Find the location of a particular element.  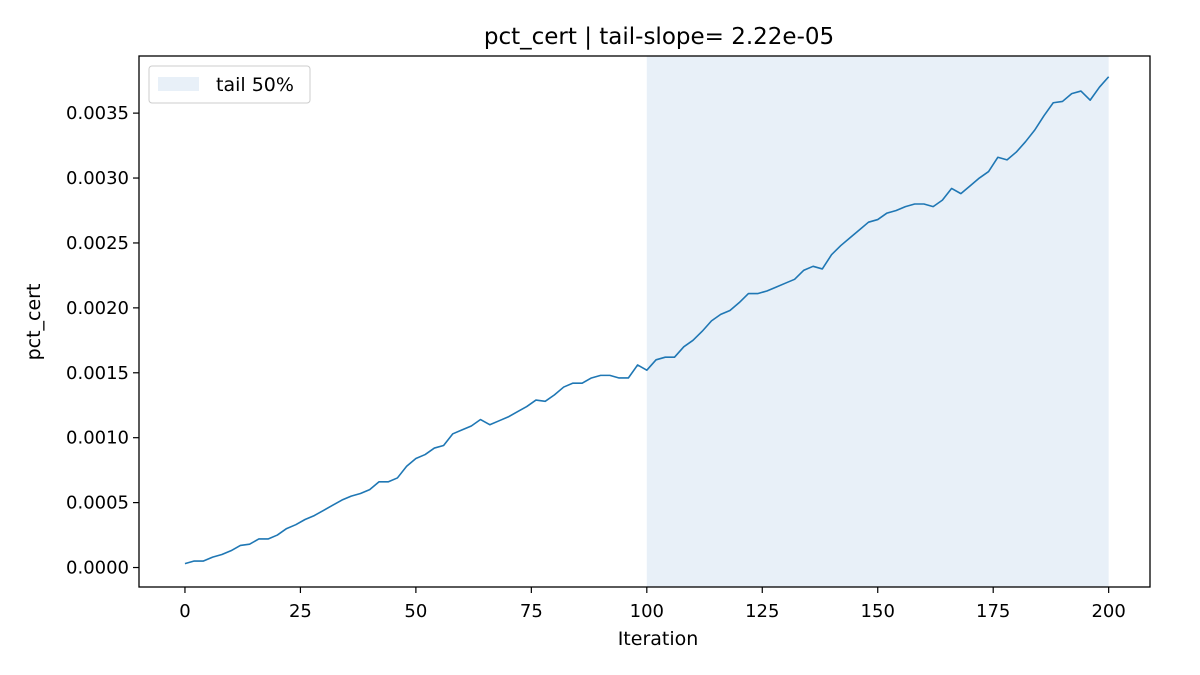

y-tick-label: 0.0000 is located at coordinates (97, 568).